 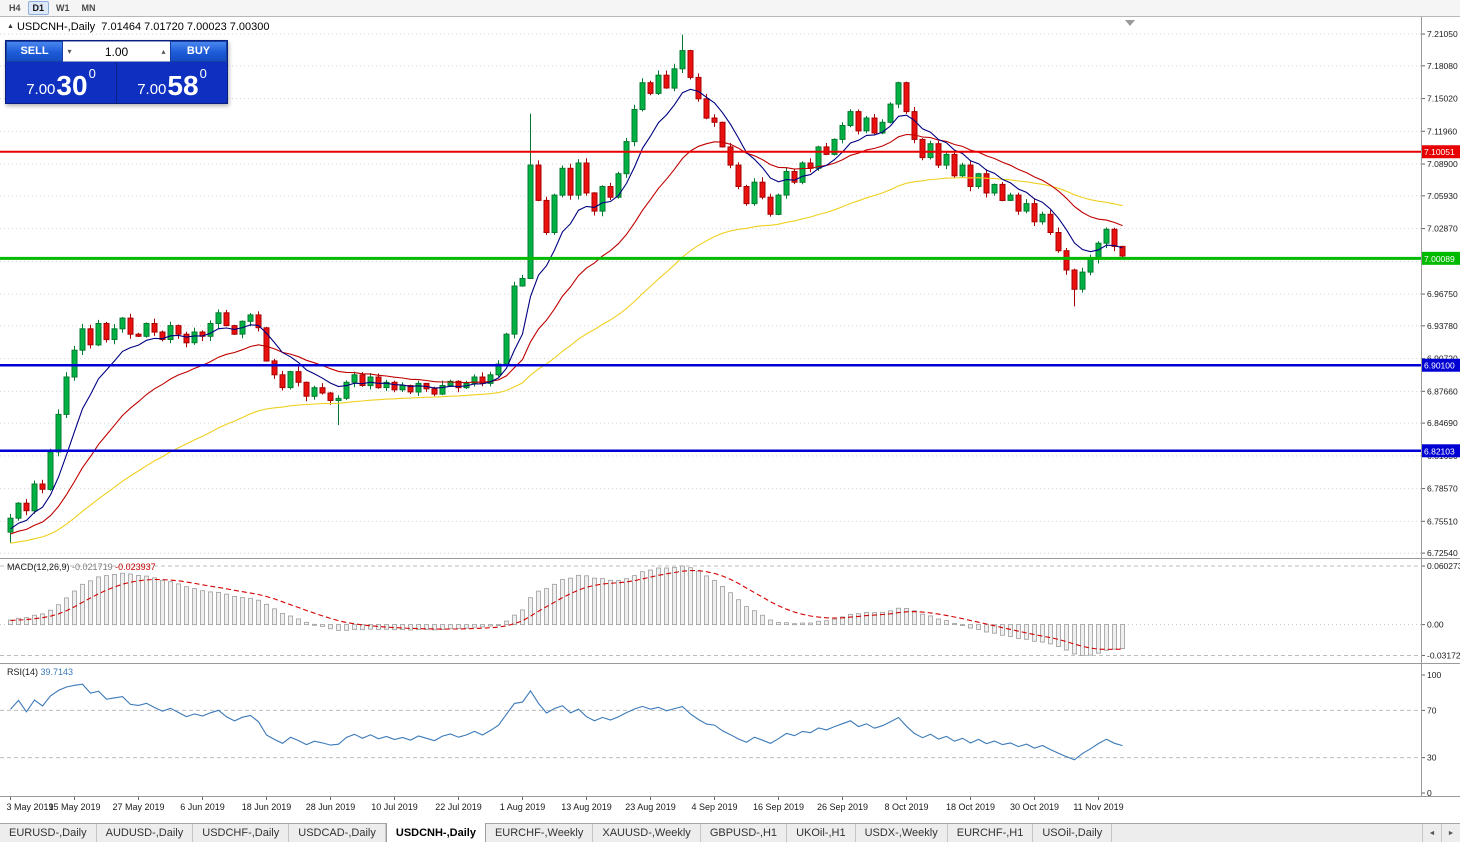 I want to click on macd-panel: 0.060273 0.00 -0.03172, so click(x=730, y=610).